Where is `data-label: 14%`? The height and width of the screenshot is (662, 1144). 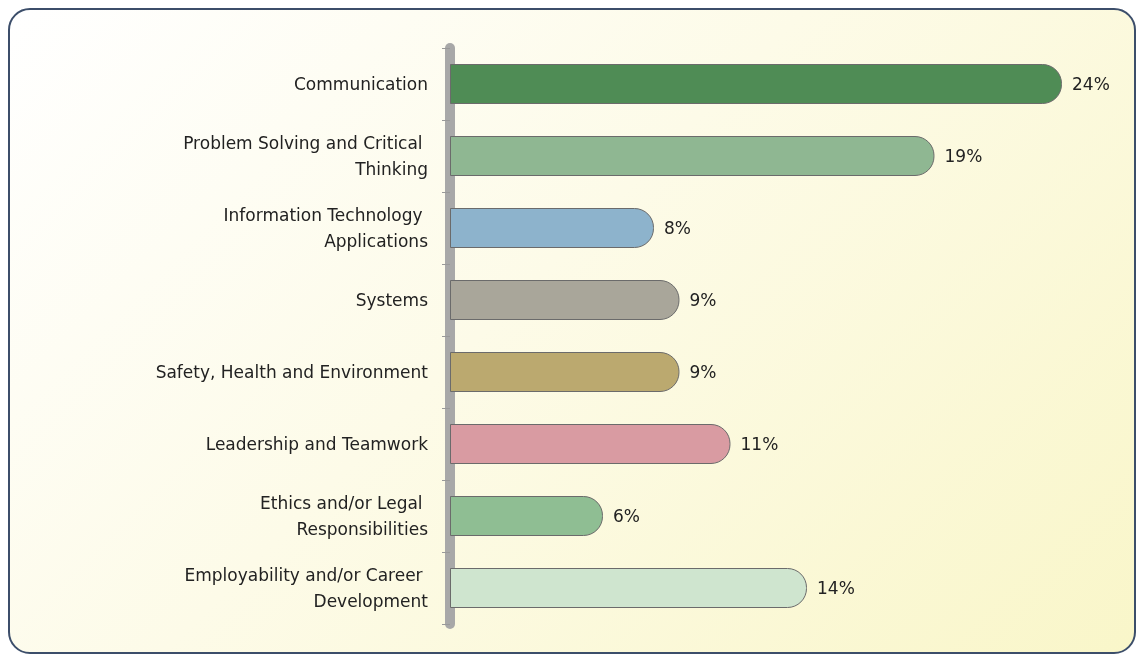 data-label: 14% is located at coordinates (836, 588).